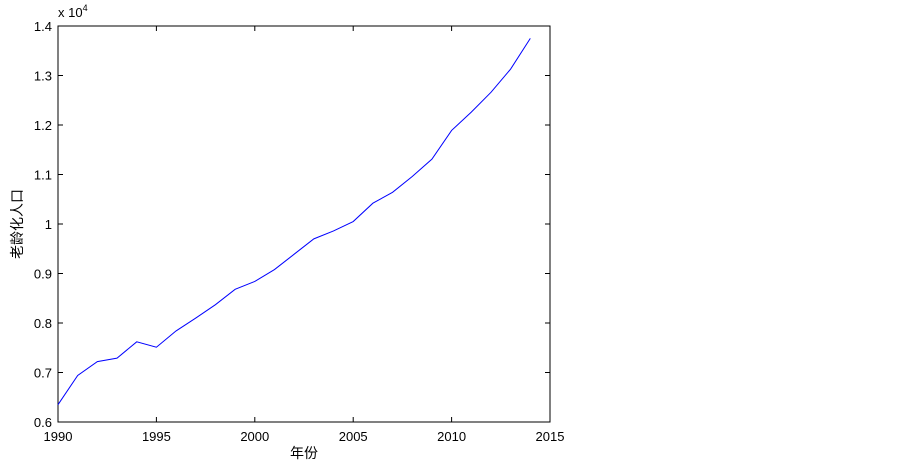 This screenshot has height=463, width=903. I want to click on y-axis-label: 老龄化人口, so click(18, 224).